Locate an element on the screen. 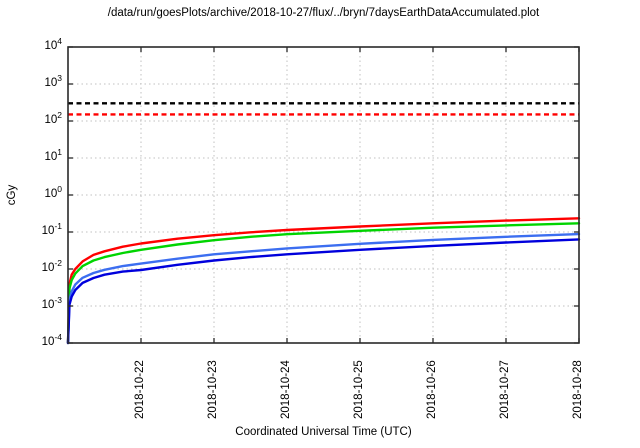 Image resolution: width=640 pixels, height=448 pixels. y-tick-label-10e-3: 10⁻³ is located at coordinates (51, 303).